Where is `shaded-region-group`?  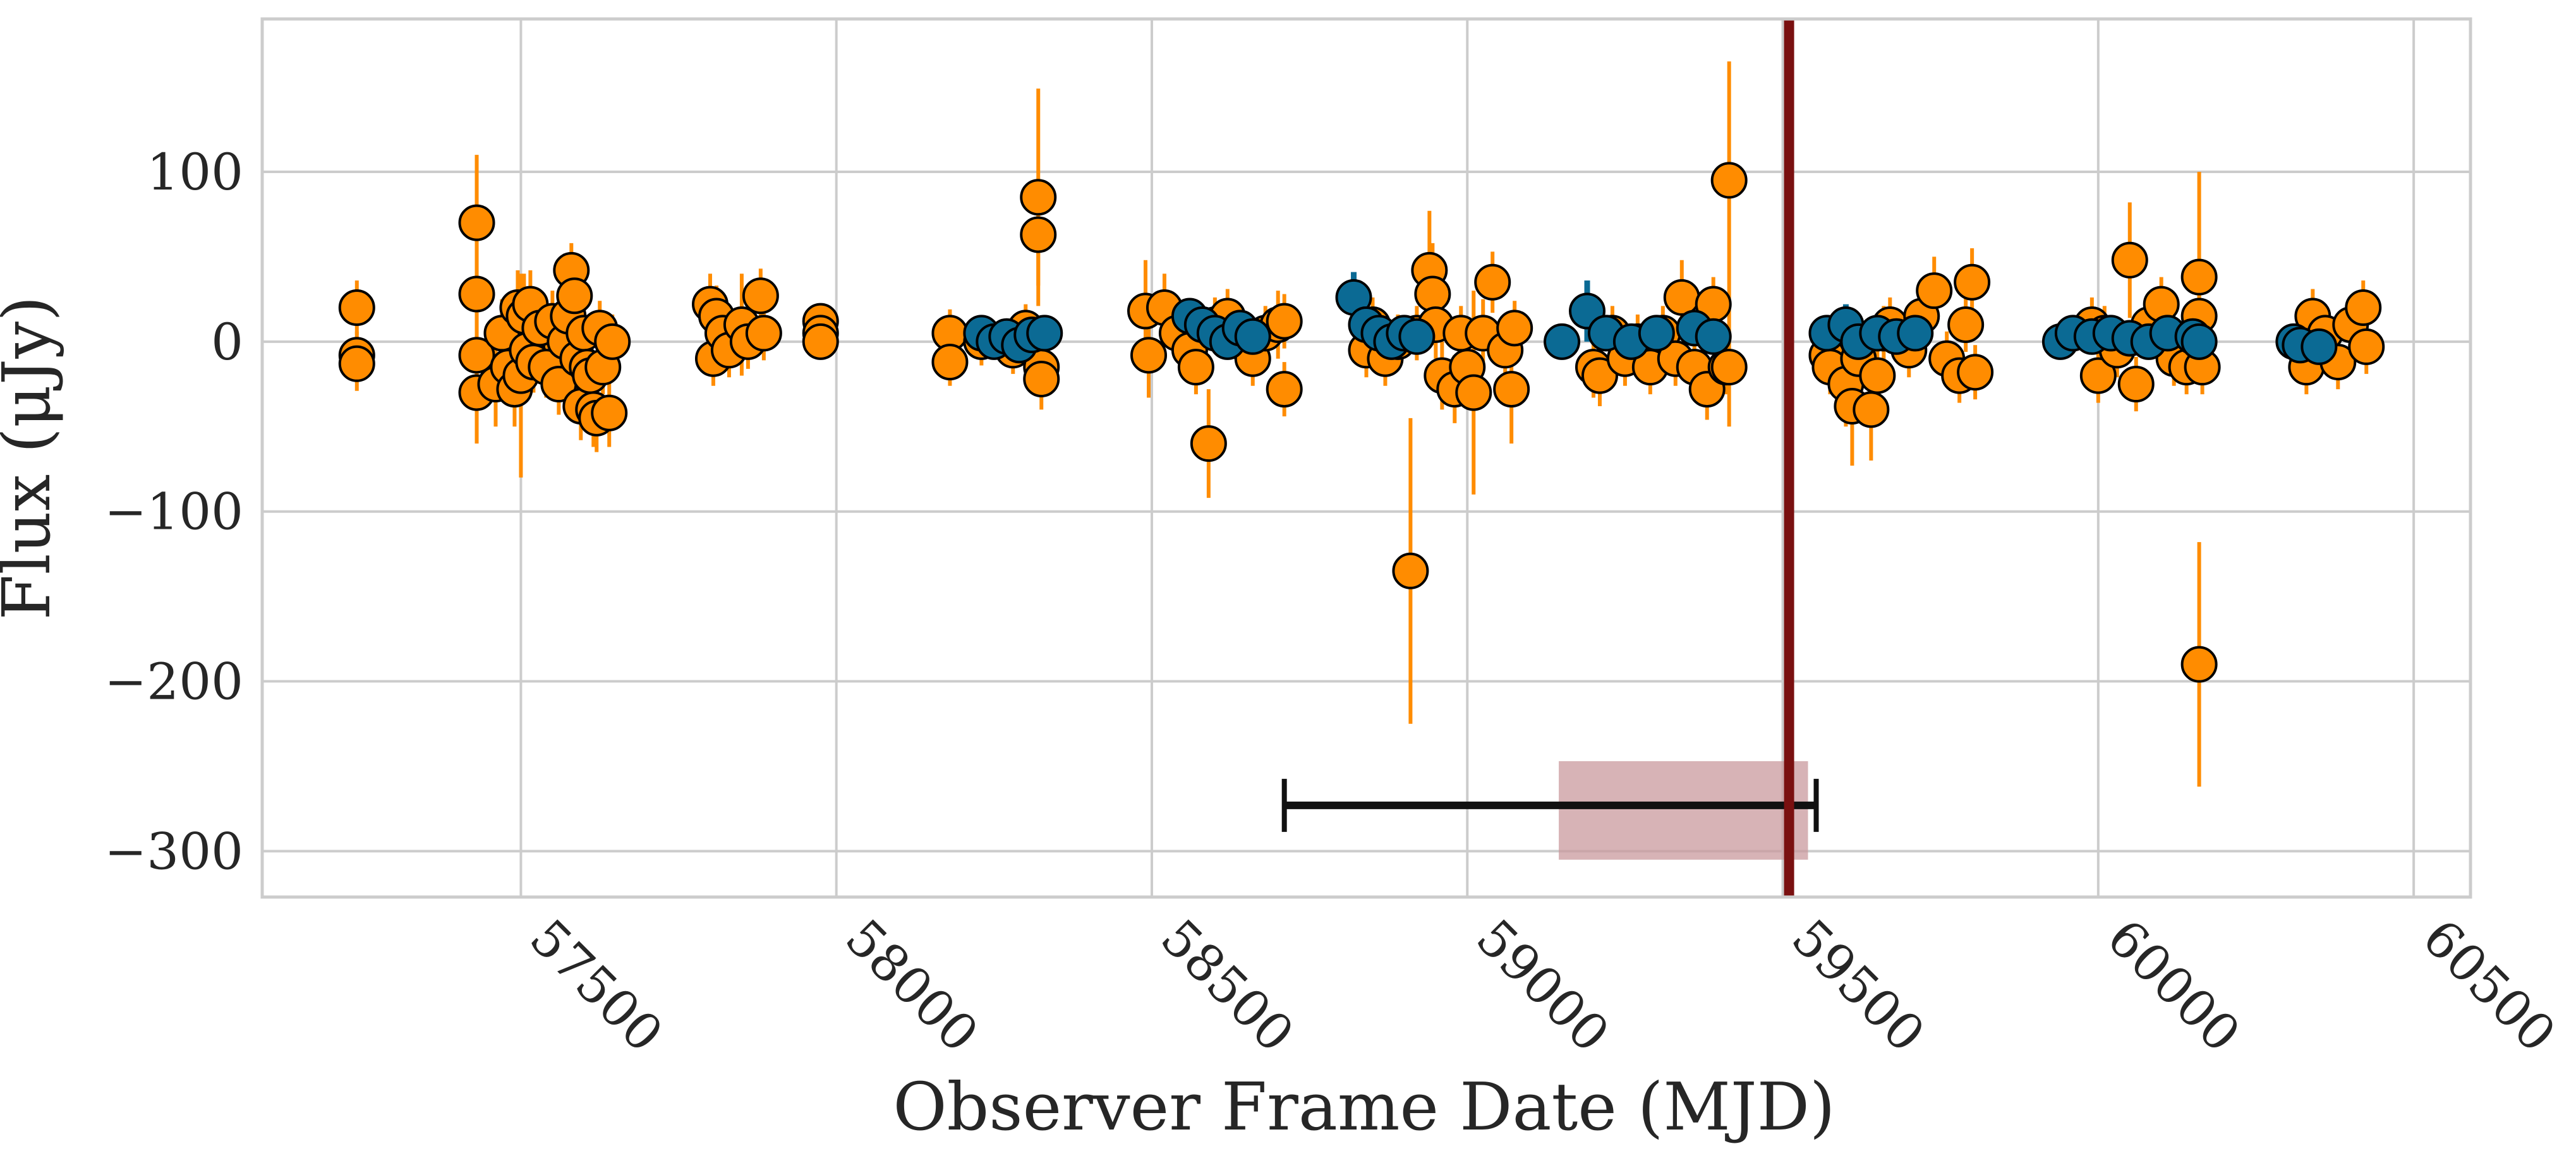 shaded-region-group is located at coordinates (1683, 810).